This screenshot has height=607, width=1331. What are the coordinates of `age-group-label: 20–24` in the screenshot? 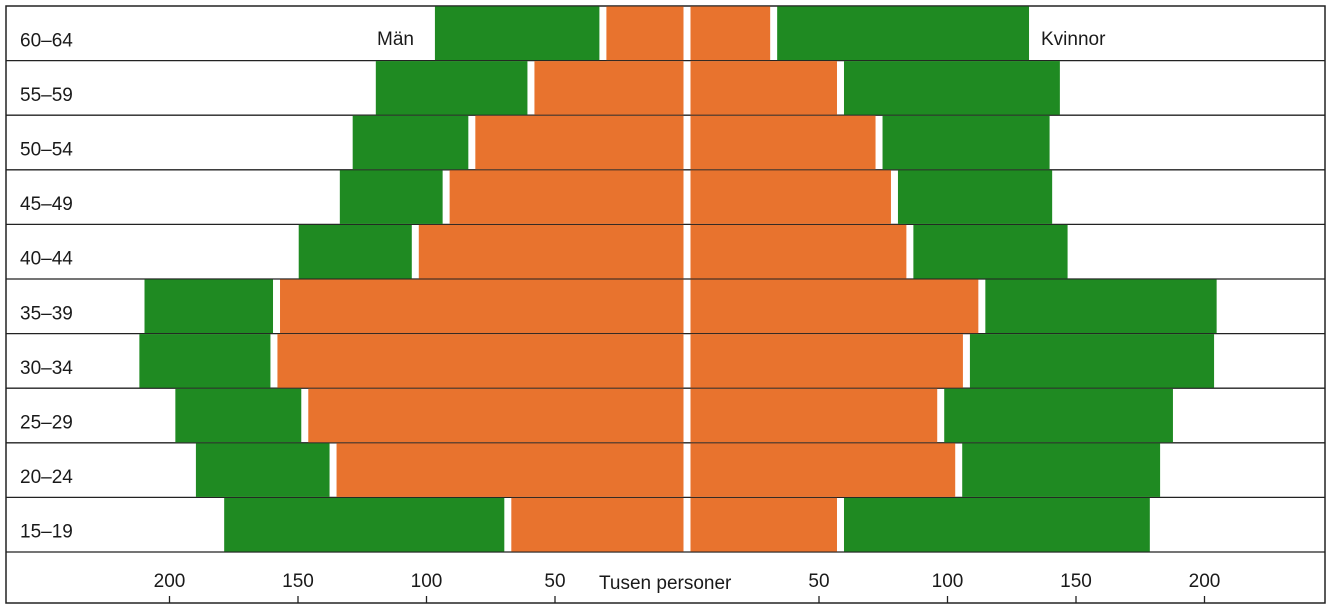 It's located at (46, 477).